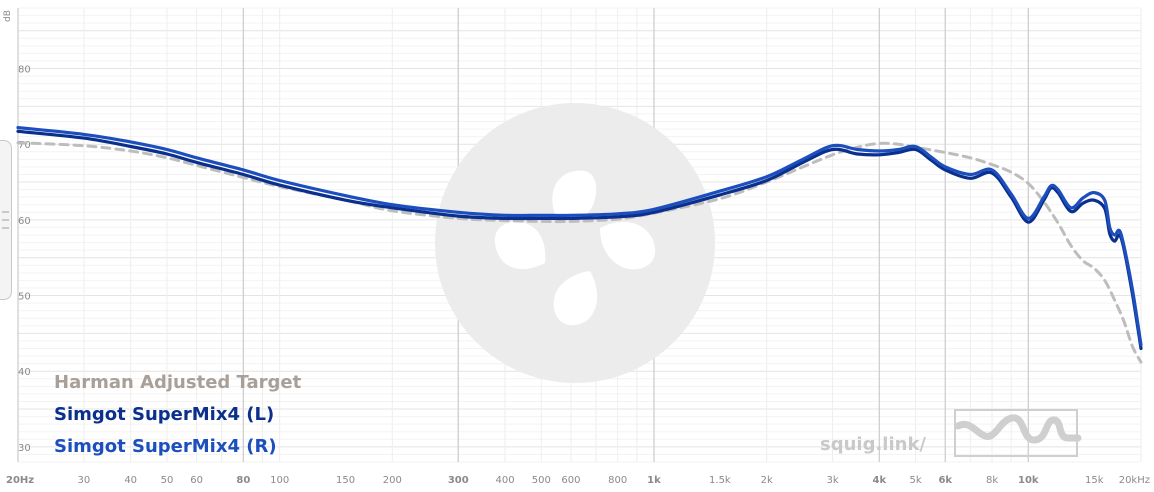  Describe the element at coordinates (504, 480) in the screenshot. I see `x-tick-label: 400` at that location.